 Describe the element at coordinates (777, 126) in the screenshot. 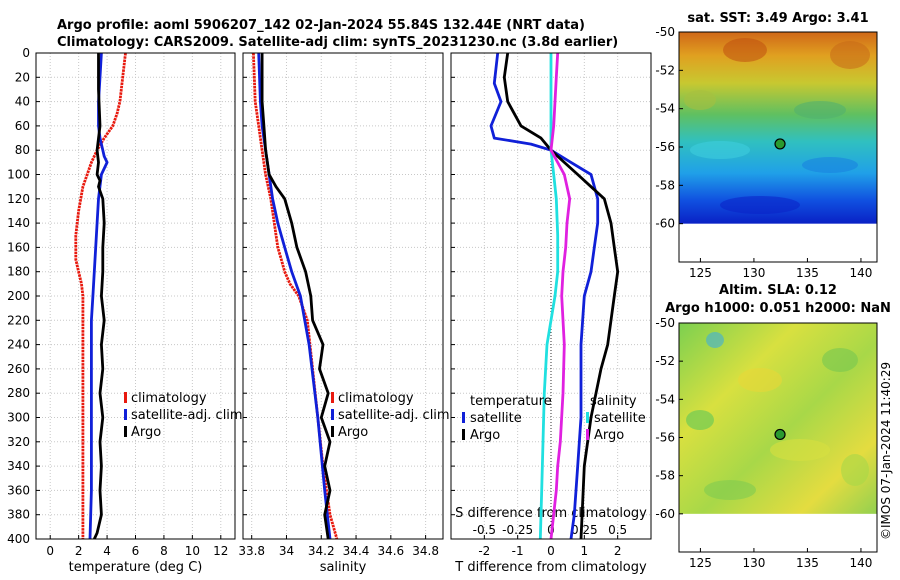

I see `sst-texture` at that location.